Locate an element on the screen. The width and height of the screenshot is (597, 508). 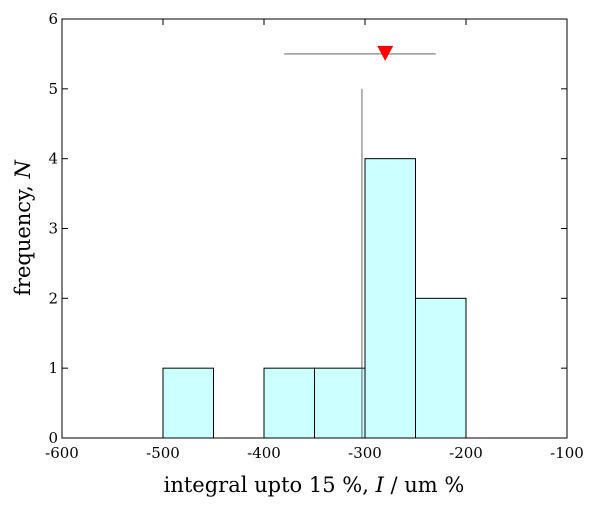
x-axis-title-suffix: / um % is located at coordinates (424, 485).